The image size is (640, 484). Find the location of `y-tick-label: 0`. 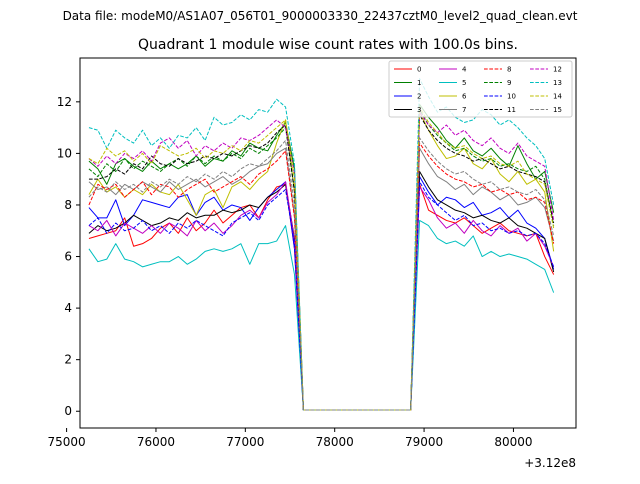

y-tick-label: 0 is located at coordinates (68, 411).